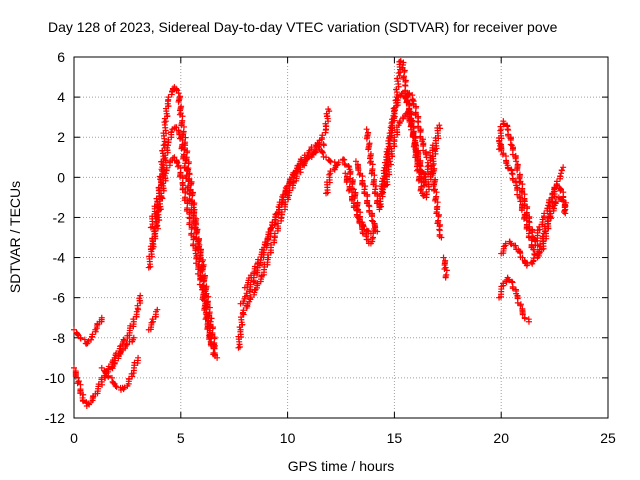 The width and height of the screenshot is (640, 480). Describe the element at coordinates (341, 466) in the screenshot. I see `x-axis-label: GPS time / hours` at that location.